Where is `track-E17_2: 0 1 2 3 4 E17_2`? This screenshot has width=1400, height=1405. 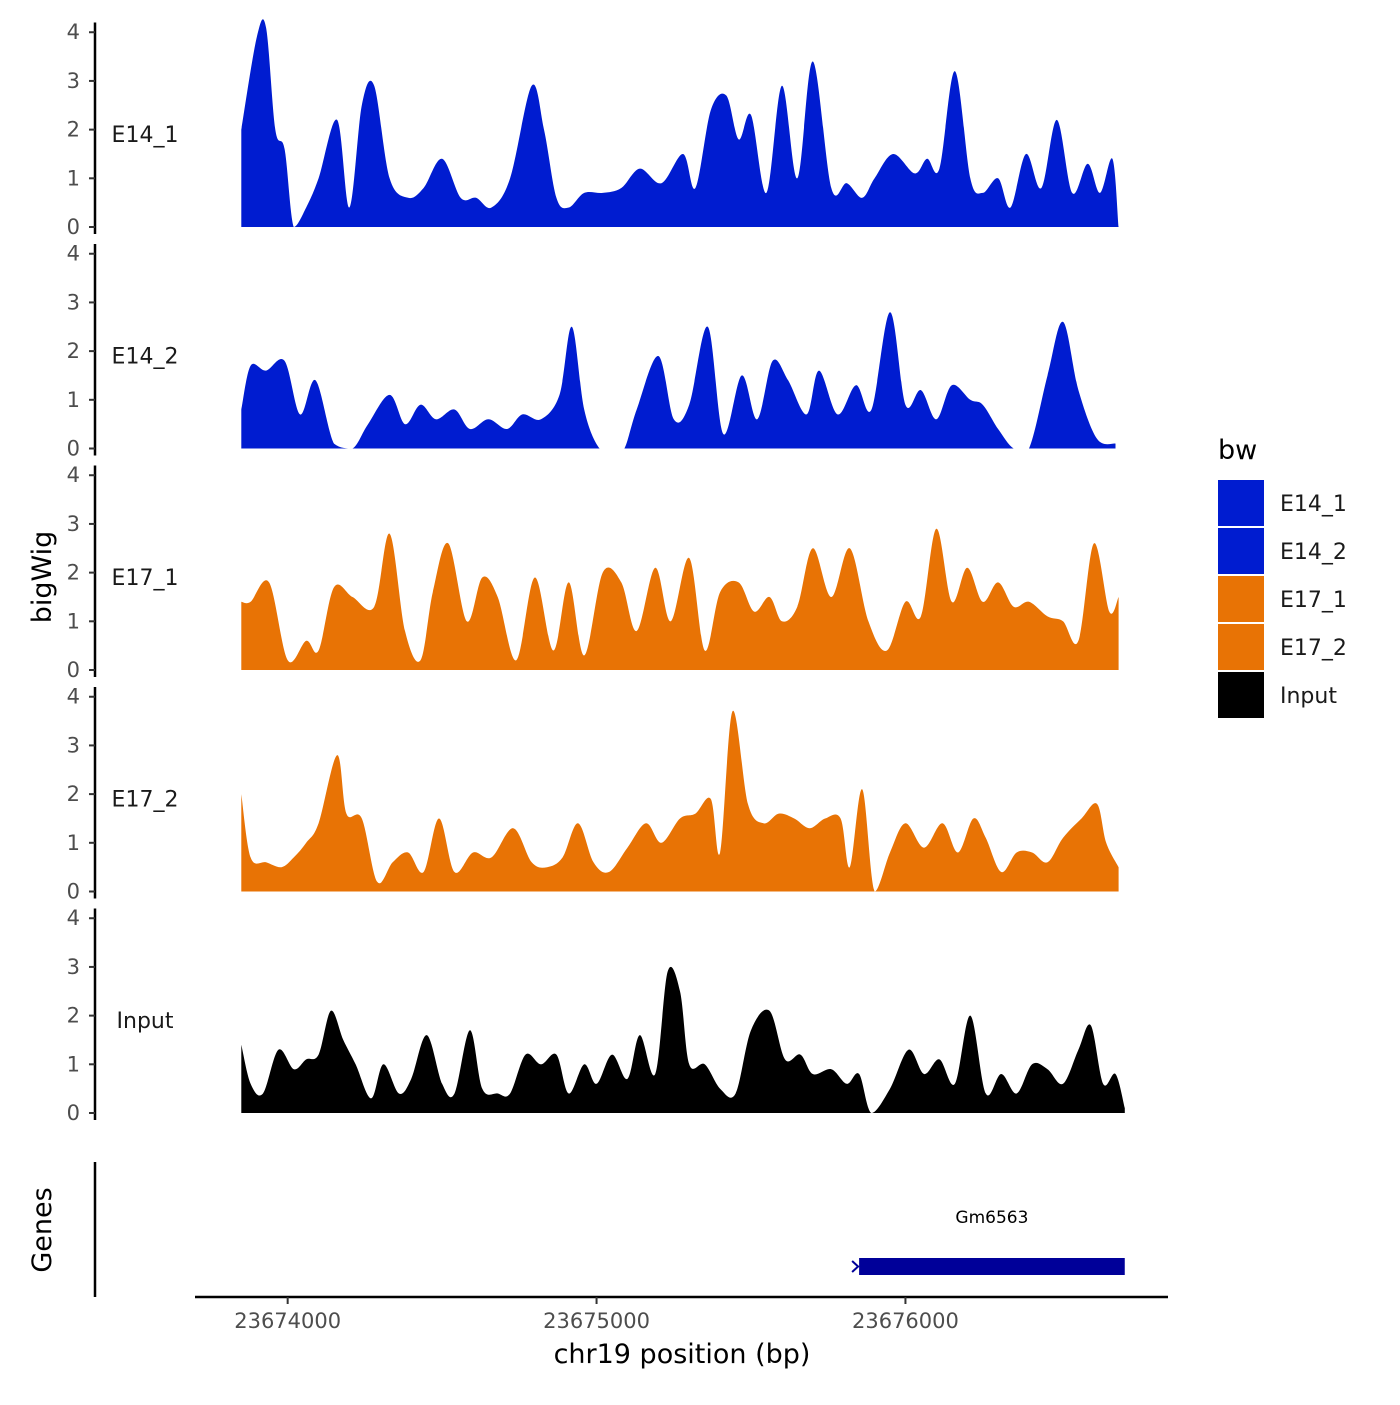
track-E17_2: 0 1 2 3 4 E17_2 is located at coordinates (593, 794).